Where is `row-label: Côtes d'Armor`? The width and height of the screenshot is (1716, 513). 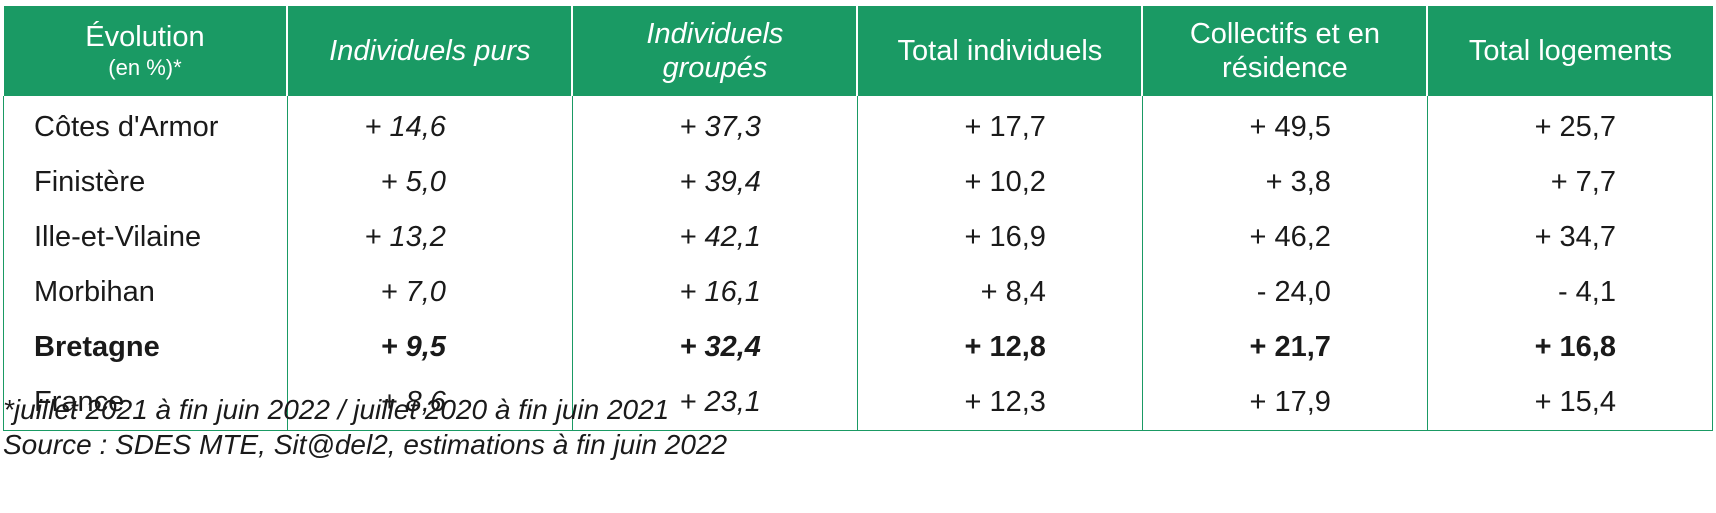 row-label: Côtes d'Armor is located at coordinates (126, 127).